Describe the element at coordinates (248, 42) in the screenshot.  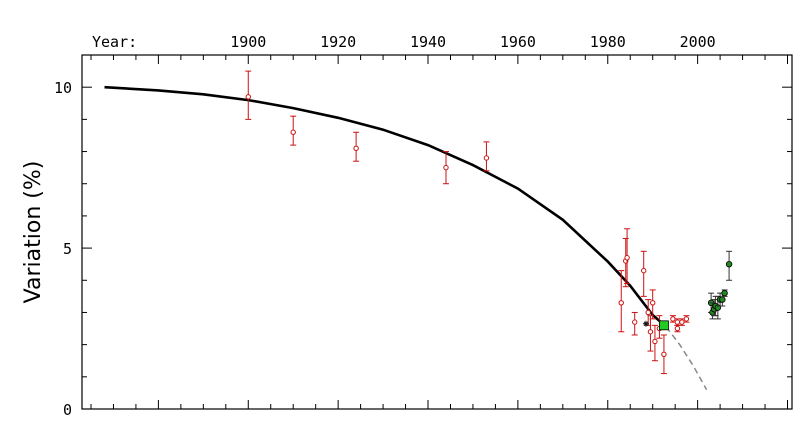
I see `x-tick-label: 1900` at that location.